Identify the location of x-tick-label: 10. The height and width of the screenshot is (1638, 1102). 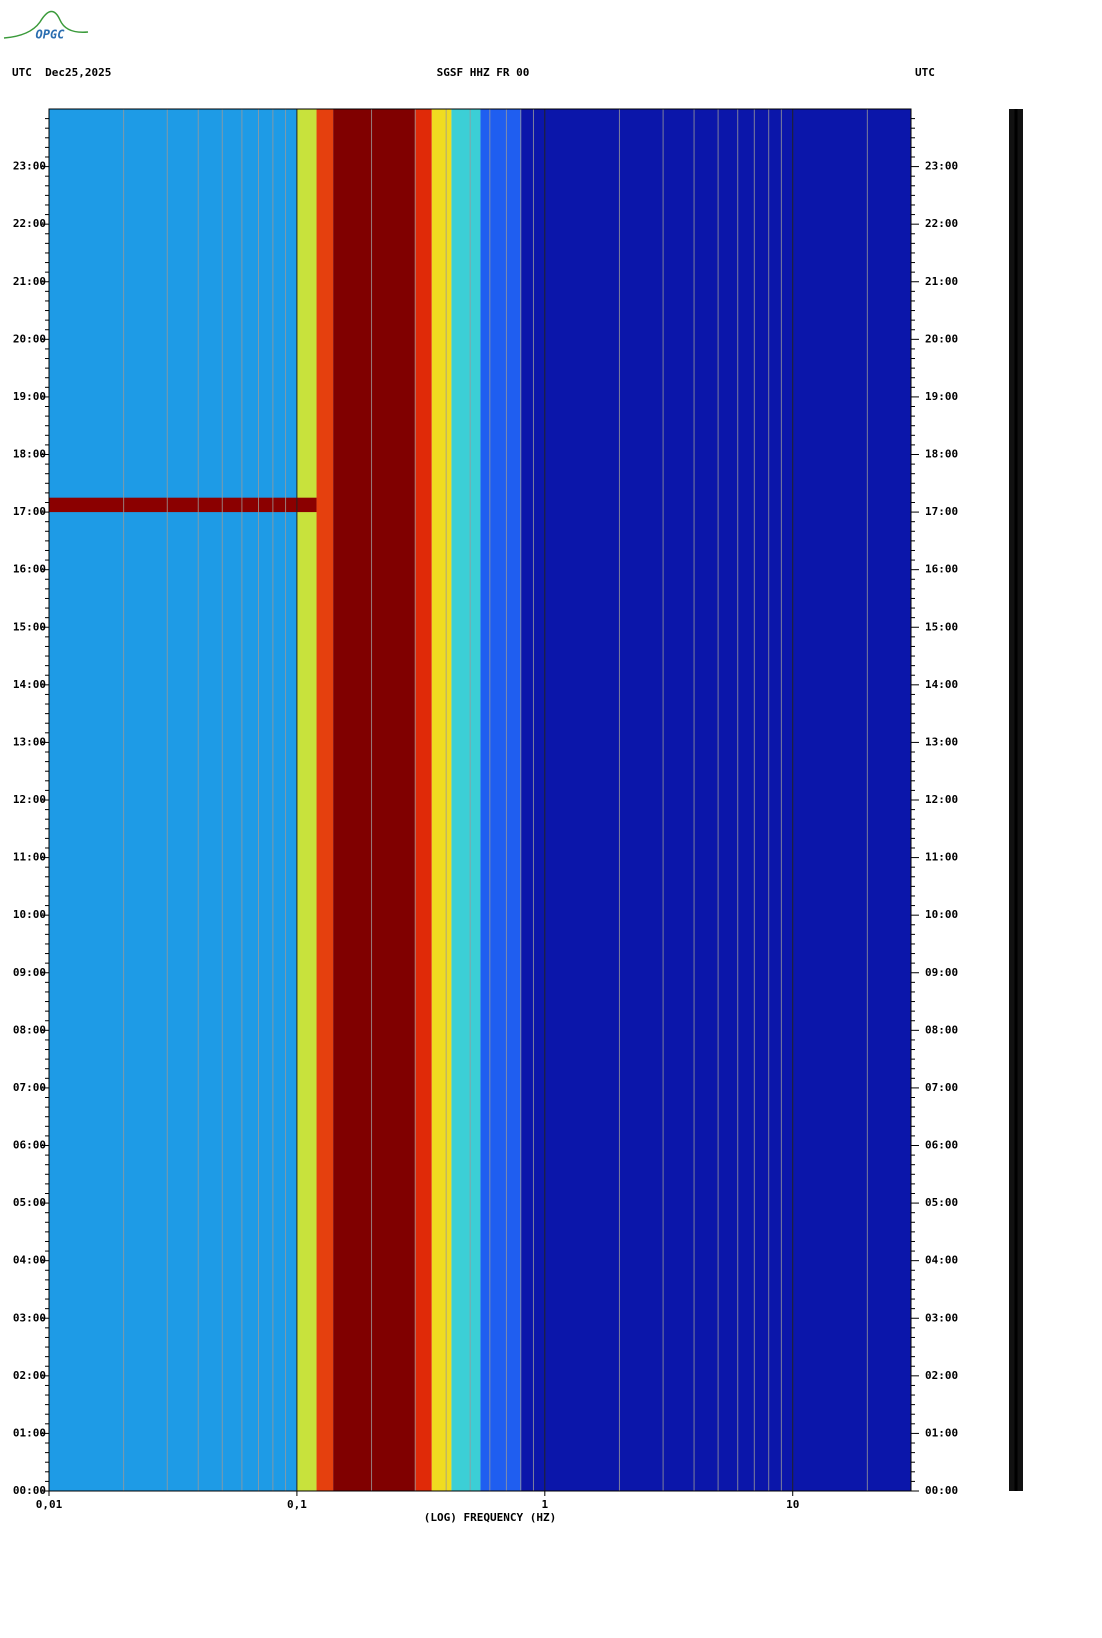
(792, 1504).